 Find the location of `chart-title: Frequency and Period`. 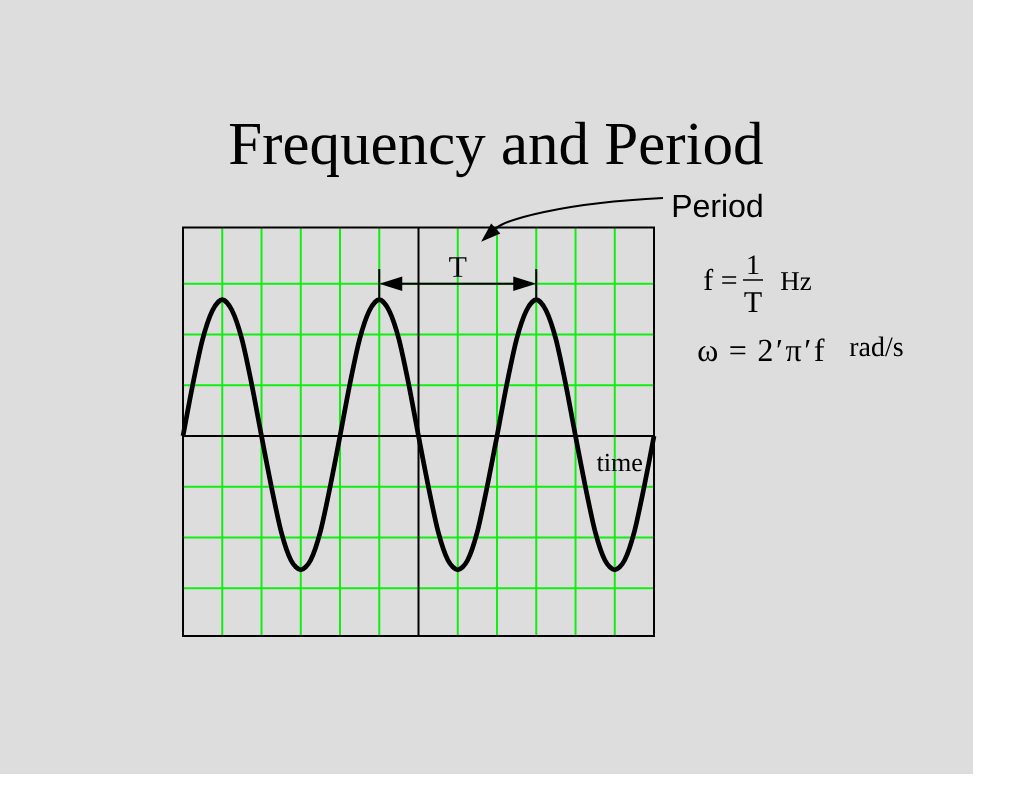

chart-title: Frequency and Period is located at coordinates (496, 149).